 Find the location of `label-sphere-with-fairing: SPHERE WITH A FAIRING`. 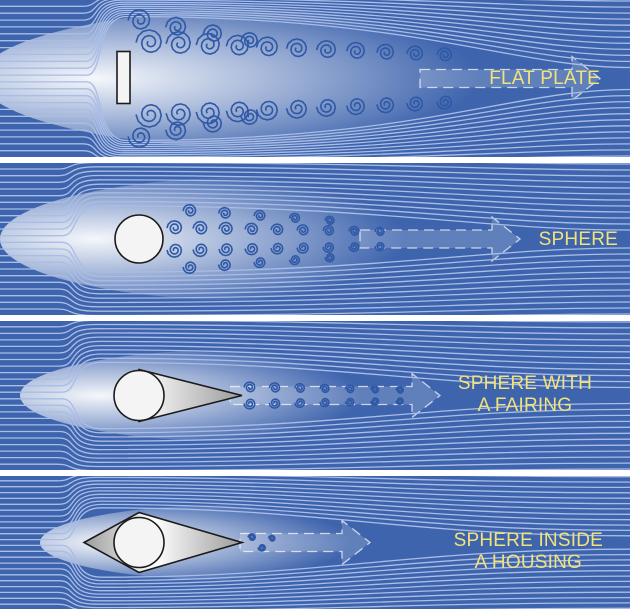

label-sphere-with-fairing: SPHERE WITH A FAIRING is located at coordinates (524, 394).